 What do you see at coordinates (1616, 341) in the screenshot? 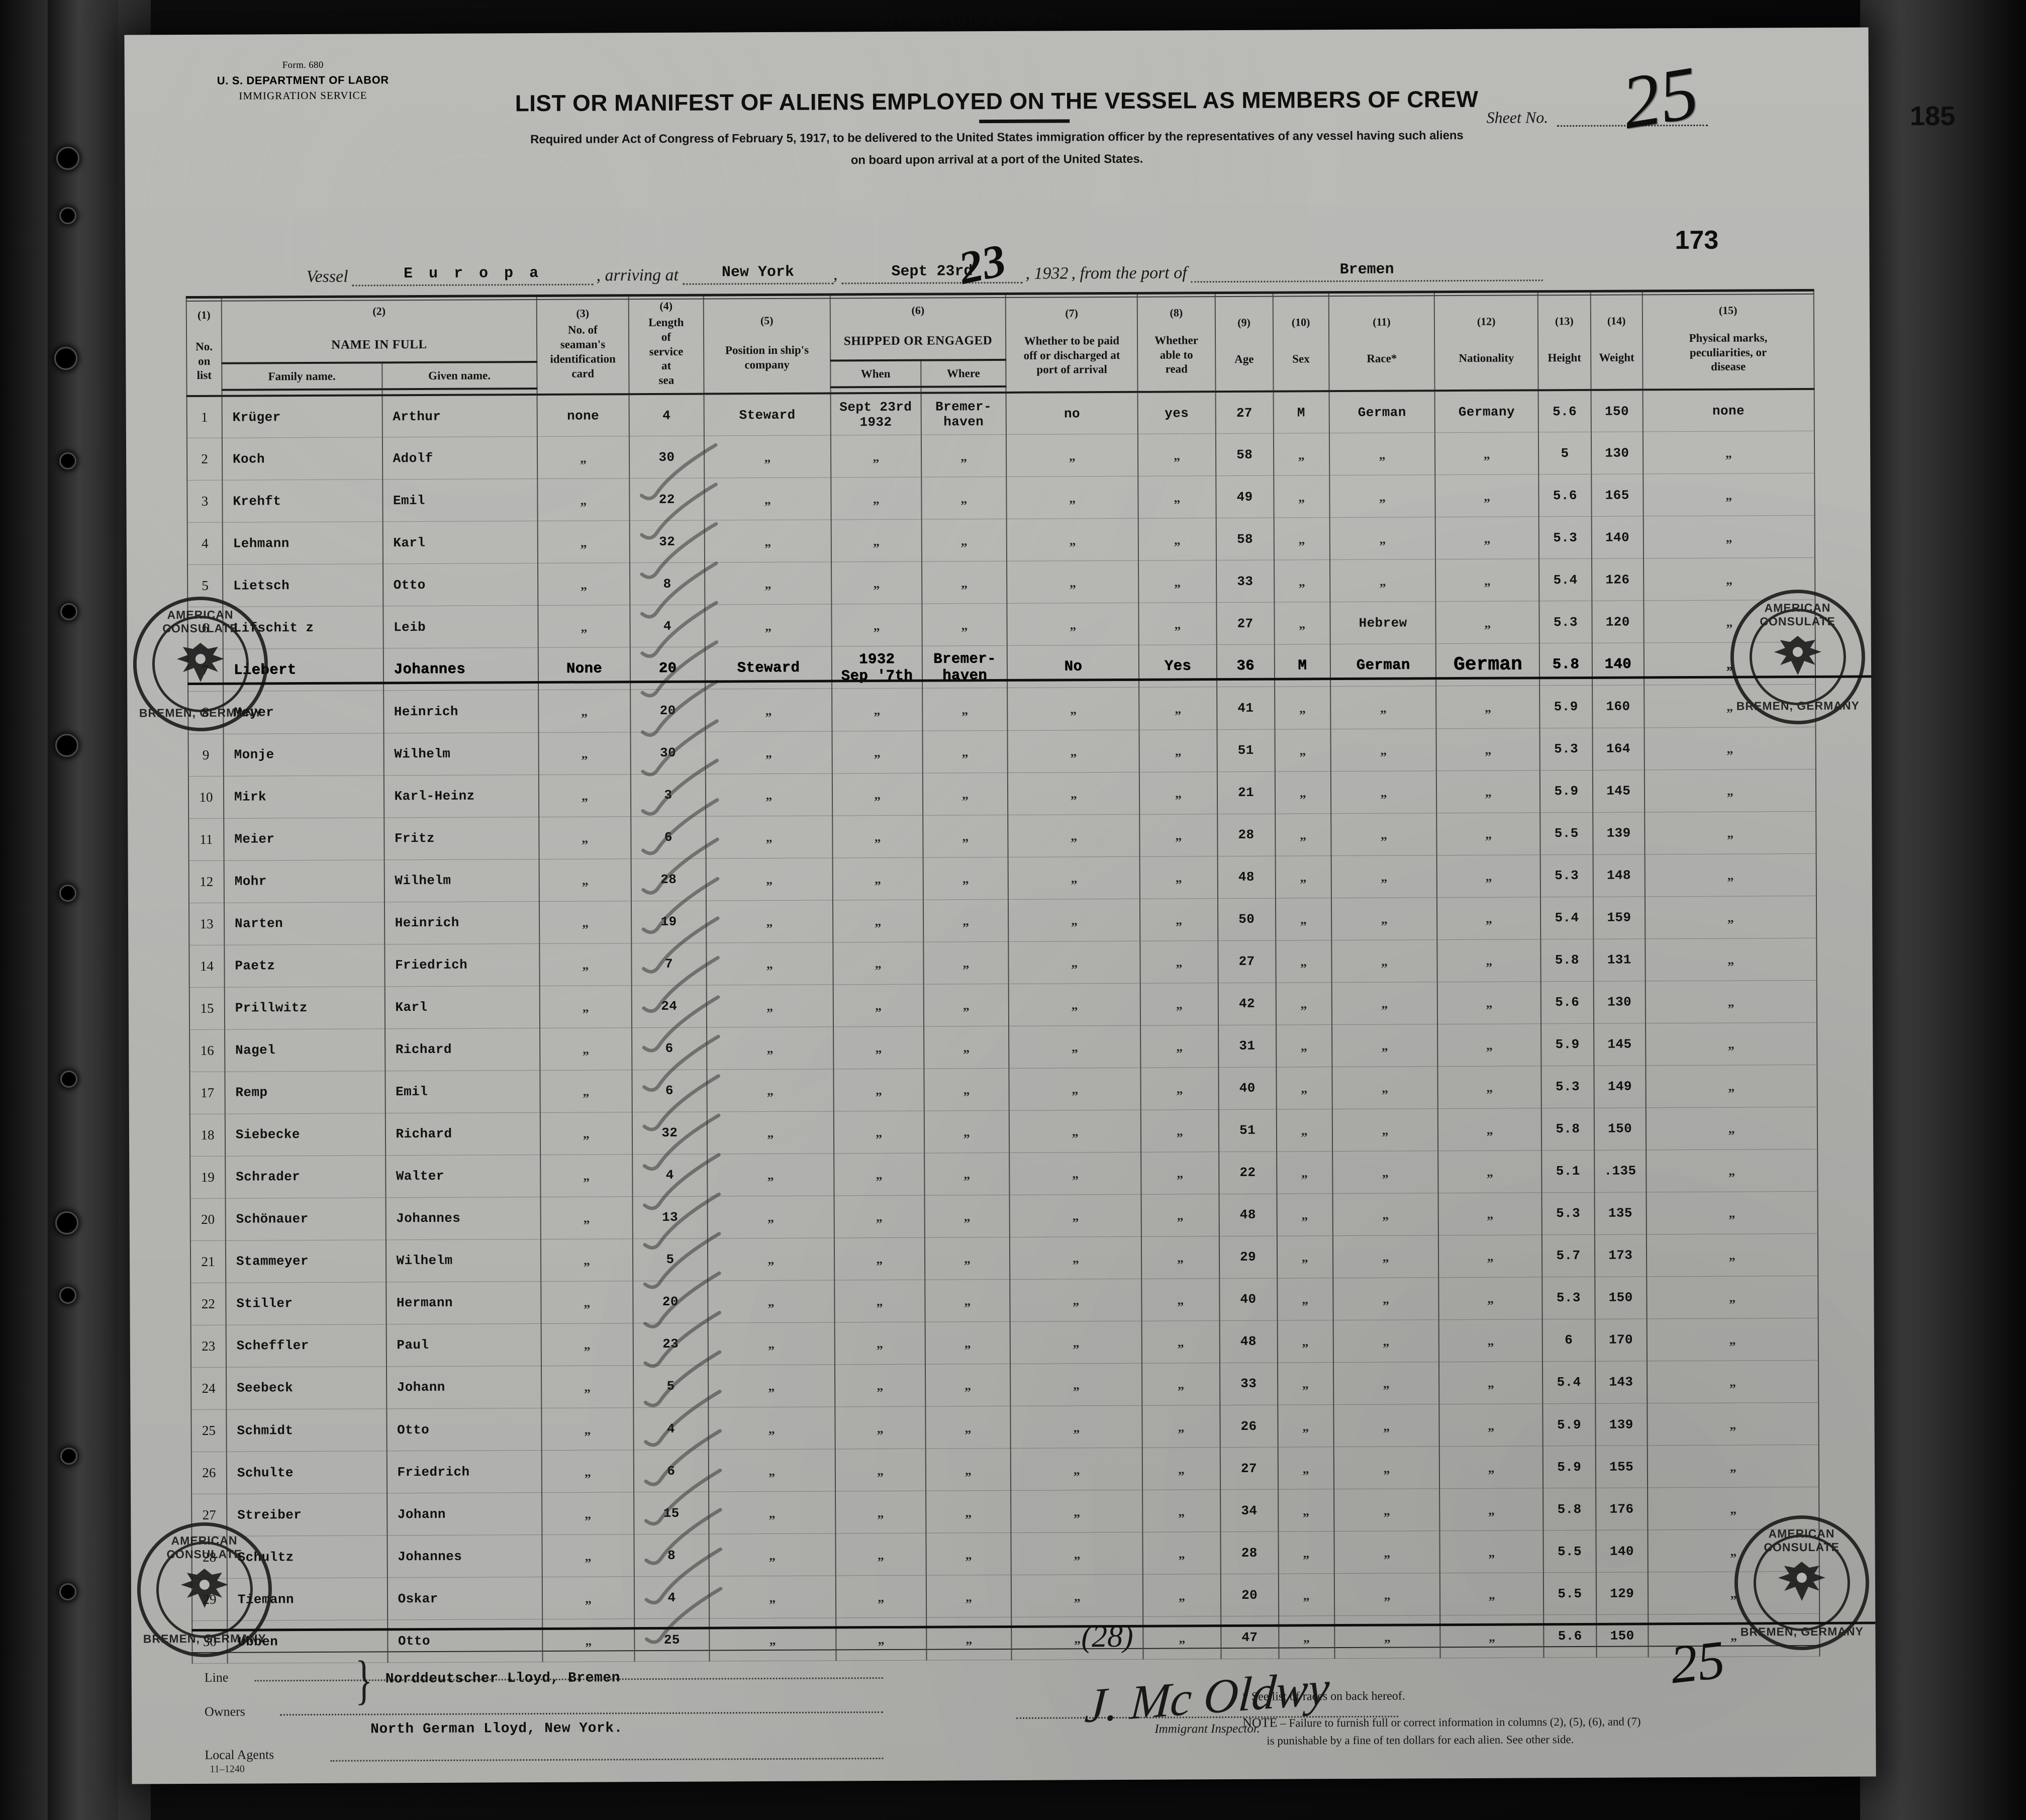
I see `th-weight: (14) Weight` at bounding box center [1616, 341].